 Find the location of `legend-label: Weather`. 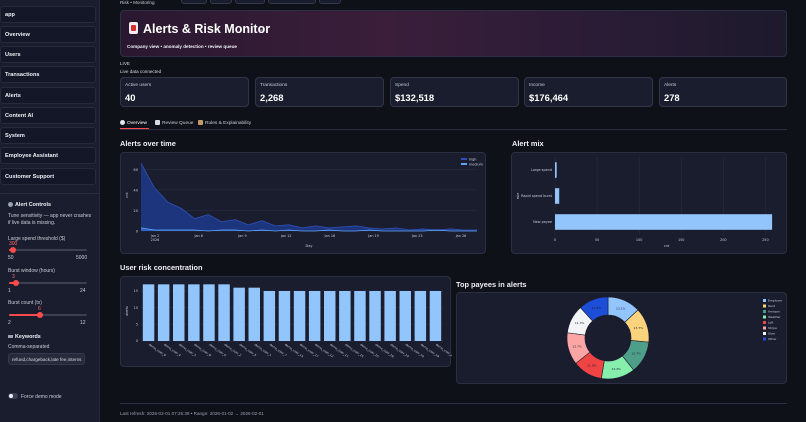

legend-label: Weather is located at coordinates (774, 317).